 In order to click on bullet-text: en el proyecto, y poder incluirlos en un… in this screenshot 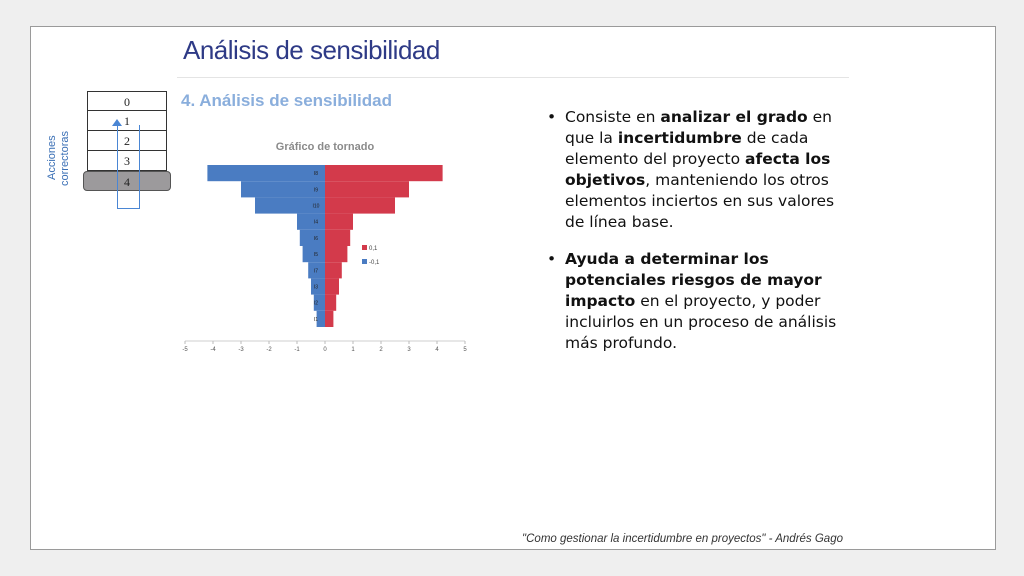, I will do `click(701, 322)`.